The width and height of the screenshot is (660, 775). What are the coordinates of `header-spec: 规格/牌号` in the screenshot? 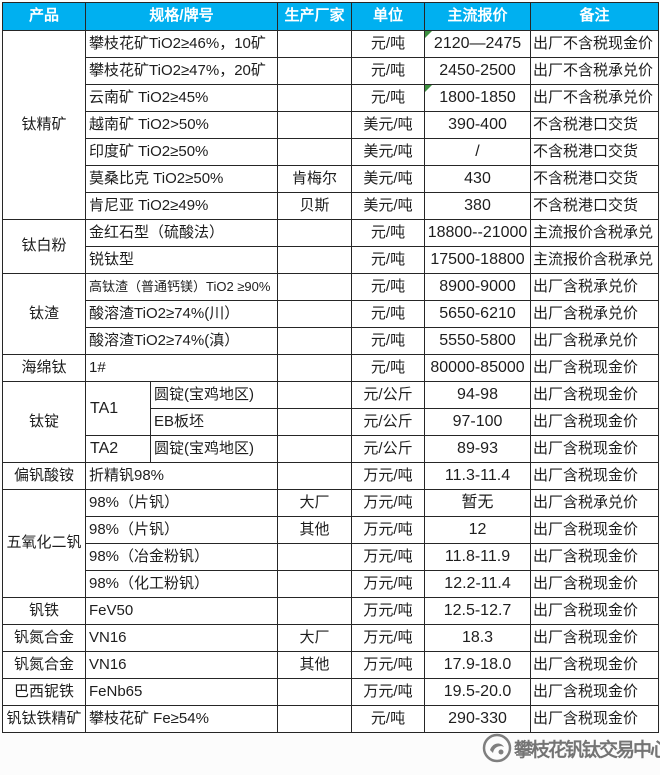 It's located at (181, 16).